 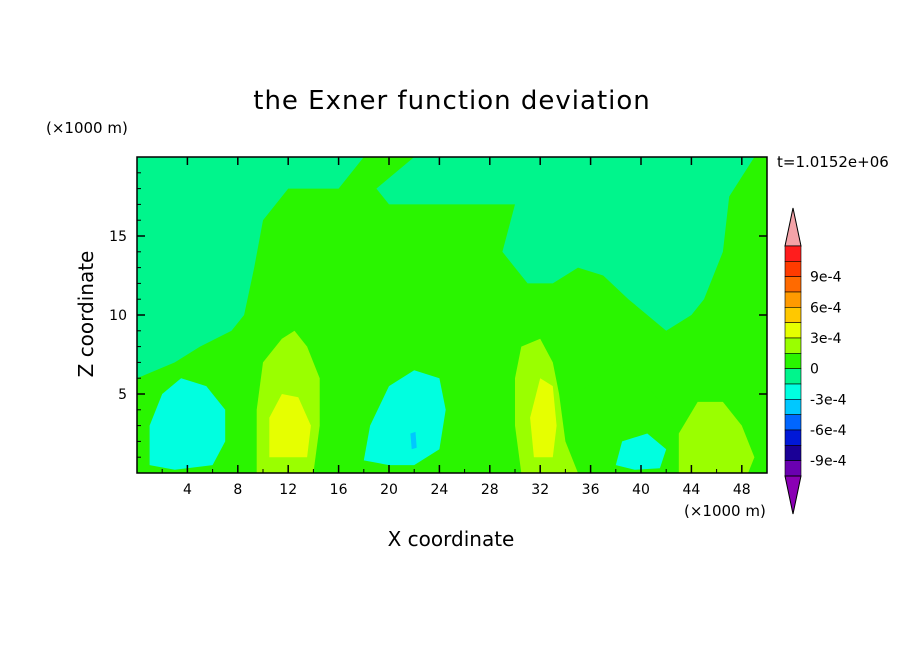 I want to click on x-tick-label: 40, so click(x=641, y=490).